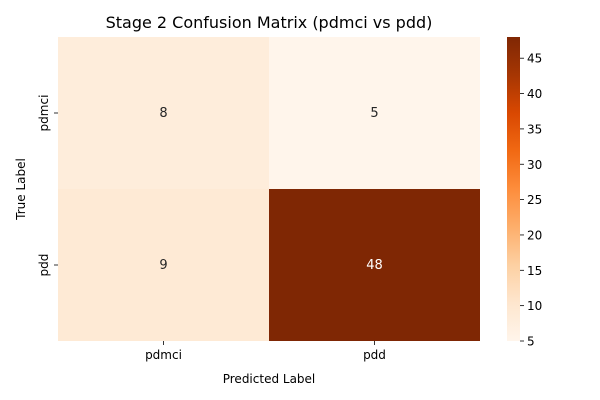 The height and width of the screenshot is (400, 600). Describe the element at coordinates (534, 165) in the screenshot. I see `colorbar-tick-label: 30` at that location.